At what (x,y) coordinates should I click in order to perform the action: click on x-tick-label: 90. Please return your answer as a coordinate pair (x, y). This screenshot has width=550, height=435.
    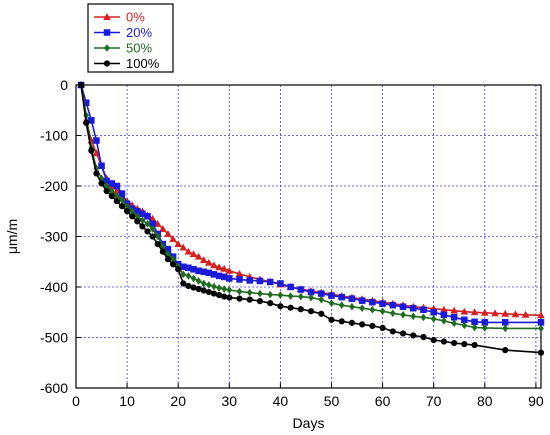
    Looking at the image, I should click on (536, 401).